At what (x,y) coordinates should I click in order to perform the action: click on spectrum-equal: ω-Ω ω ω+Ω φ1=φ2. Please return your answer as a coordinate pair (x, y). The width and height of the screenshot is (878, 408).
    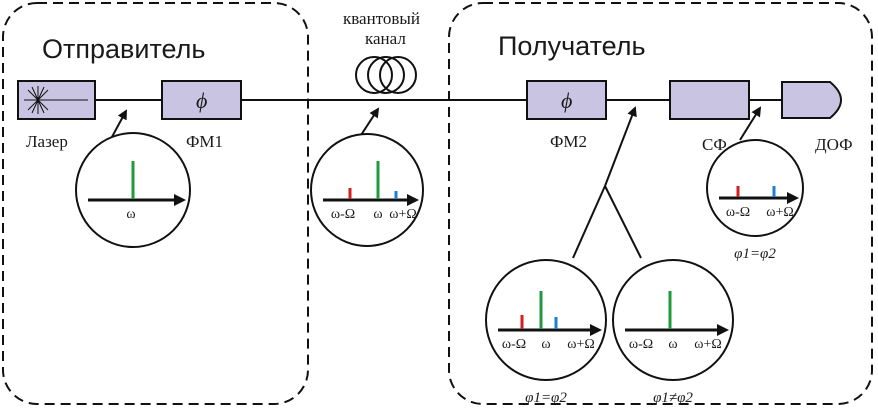
    Looking at the image, I should click on (546, 332).